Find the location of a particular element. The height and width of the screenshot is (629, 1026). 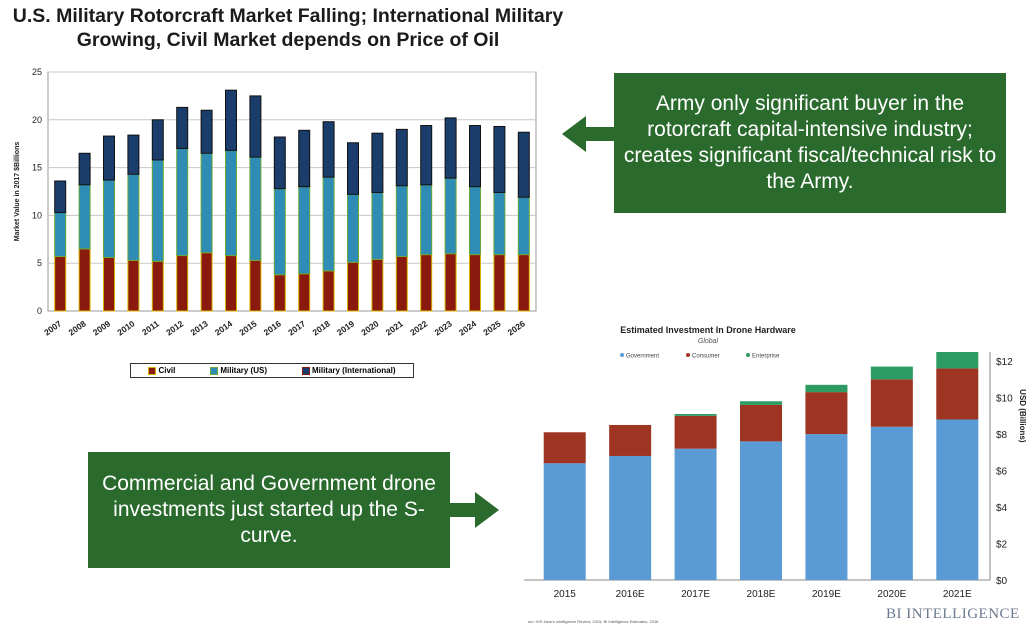

bar-2026-military-us is located at coordinates (523, 226).